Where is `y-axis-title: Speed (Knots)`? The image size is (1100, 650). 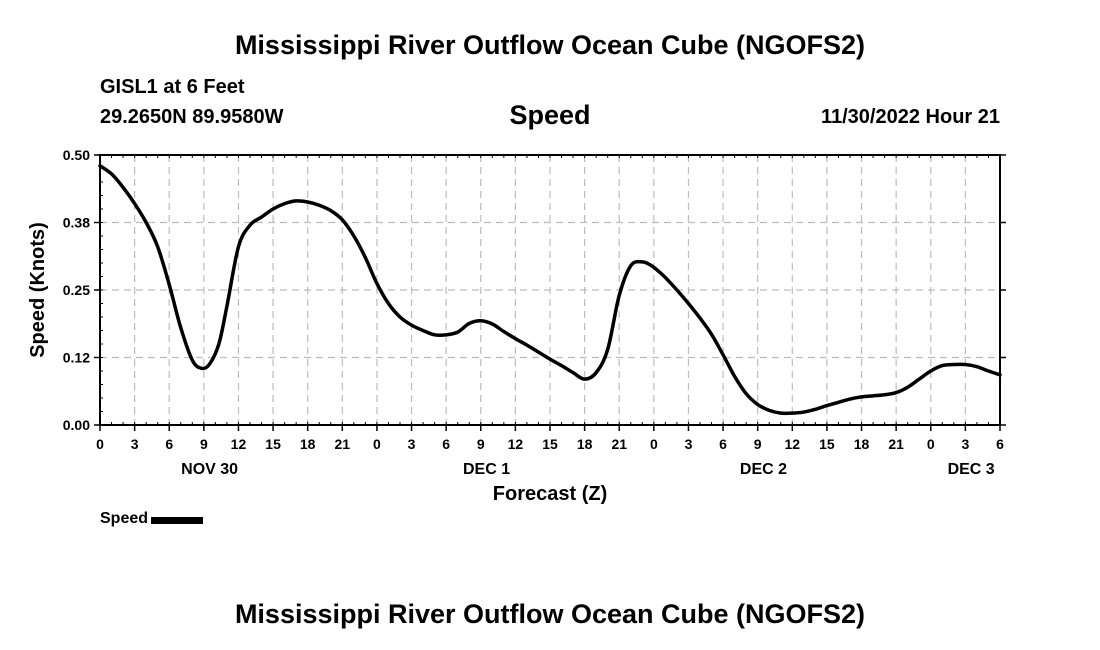 y-axis-title: Speed (Knots) is located at coordinates (38, 290).